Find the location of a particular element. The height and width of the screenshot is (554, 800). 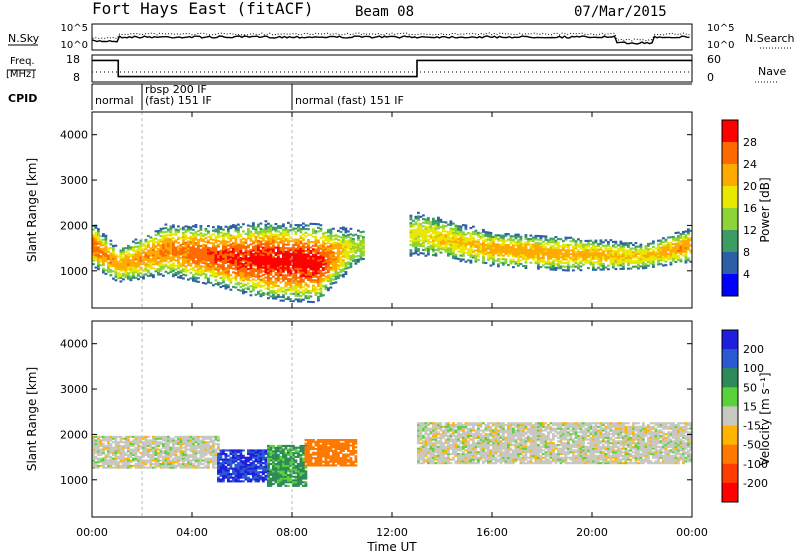

freq-unit-label: [MHz] is located at coordinates (20, 74).